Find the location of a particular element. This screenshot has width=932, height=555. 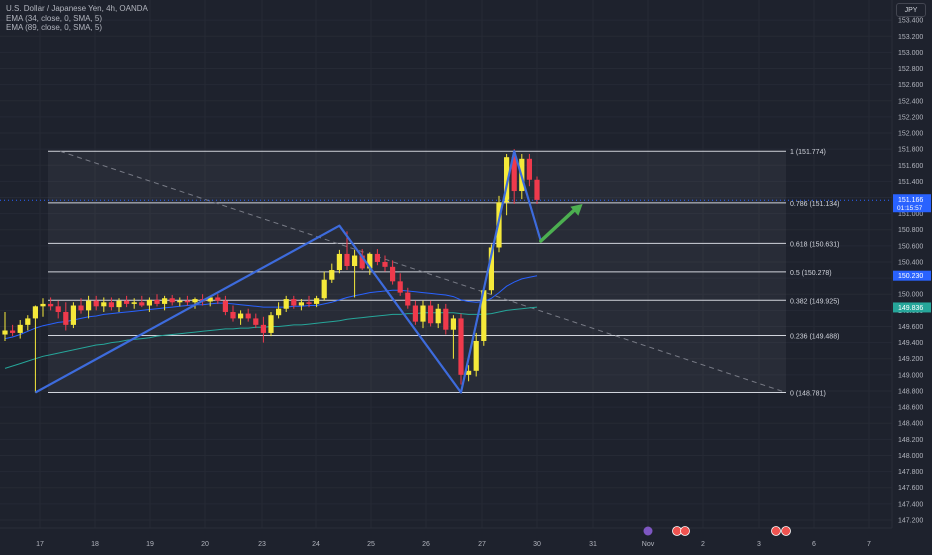

price-tick-label: 152.000 is located at coordinates (910, 134).